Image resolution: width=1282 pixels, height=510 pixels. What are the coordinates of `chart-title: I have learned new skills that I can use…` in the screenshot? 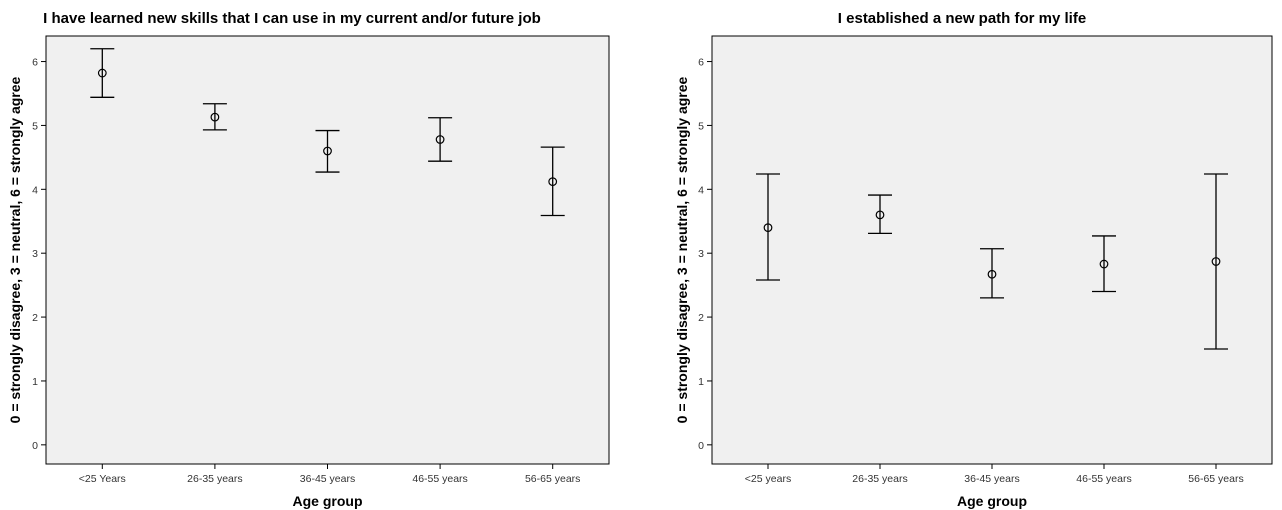 It's located at (292, 18).